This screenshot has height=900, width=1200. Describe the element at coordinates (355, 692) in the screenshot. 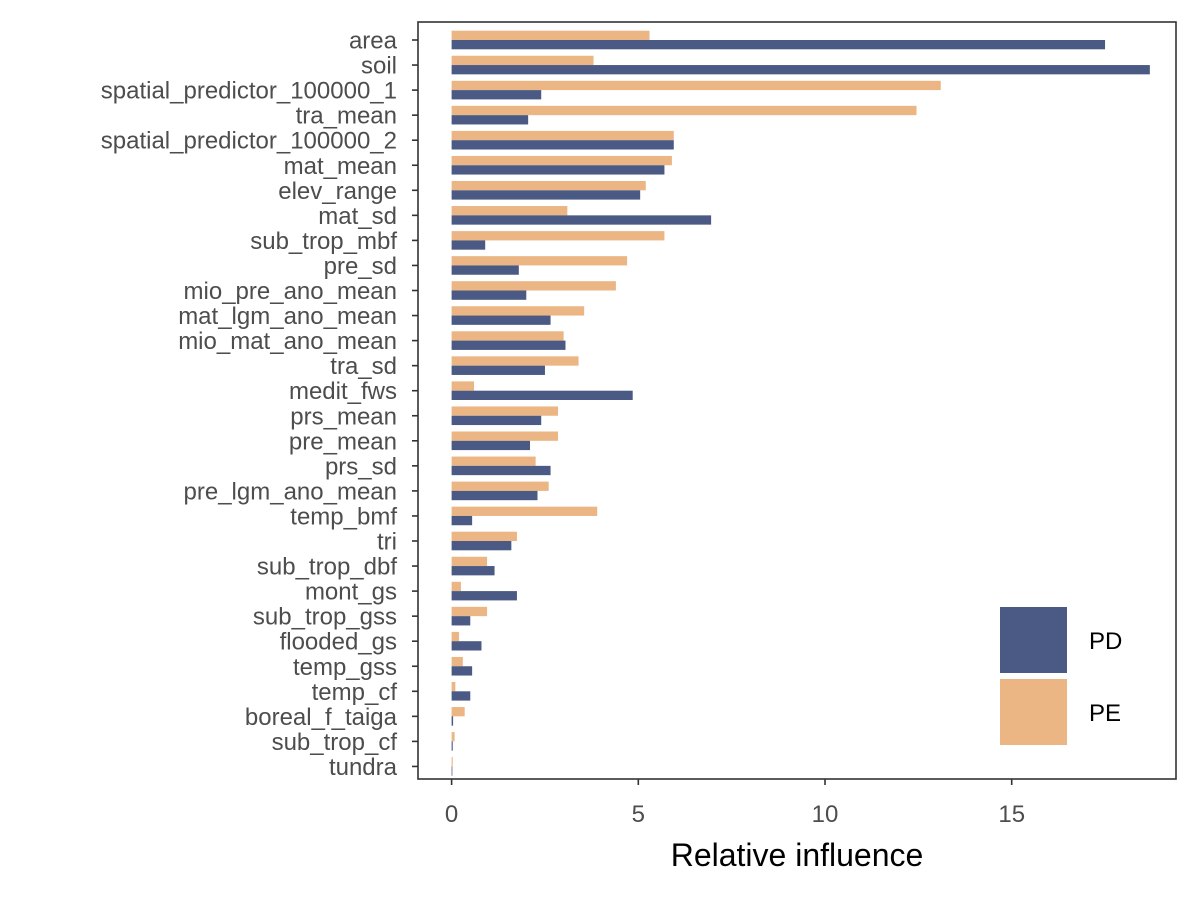

I see `y-tick-label: temp_cf` at that location.